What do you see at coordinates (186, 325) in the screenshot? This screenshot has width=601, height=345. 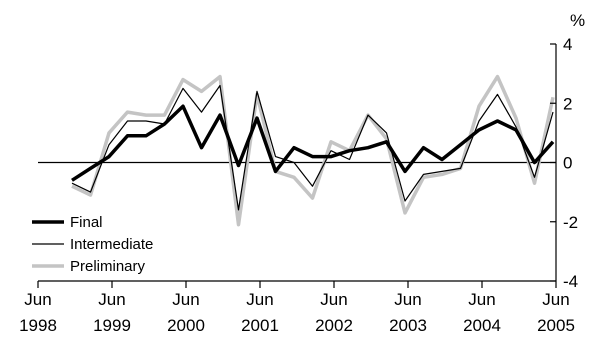 I see `x-tick-label: 2000` at bounding box center [186, 325].